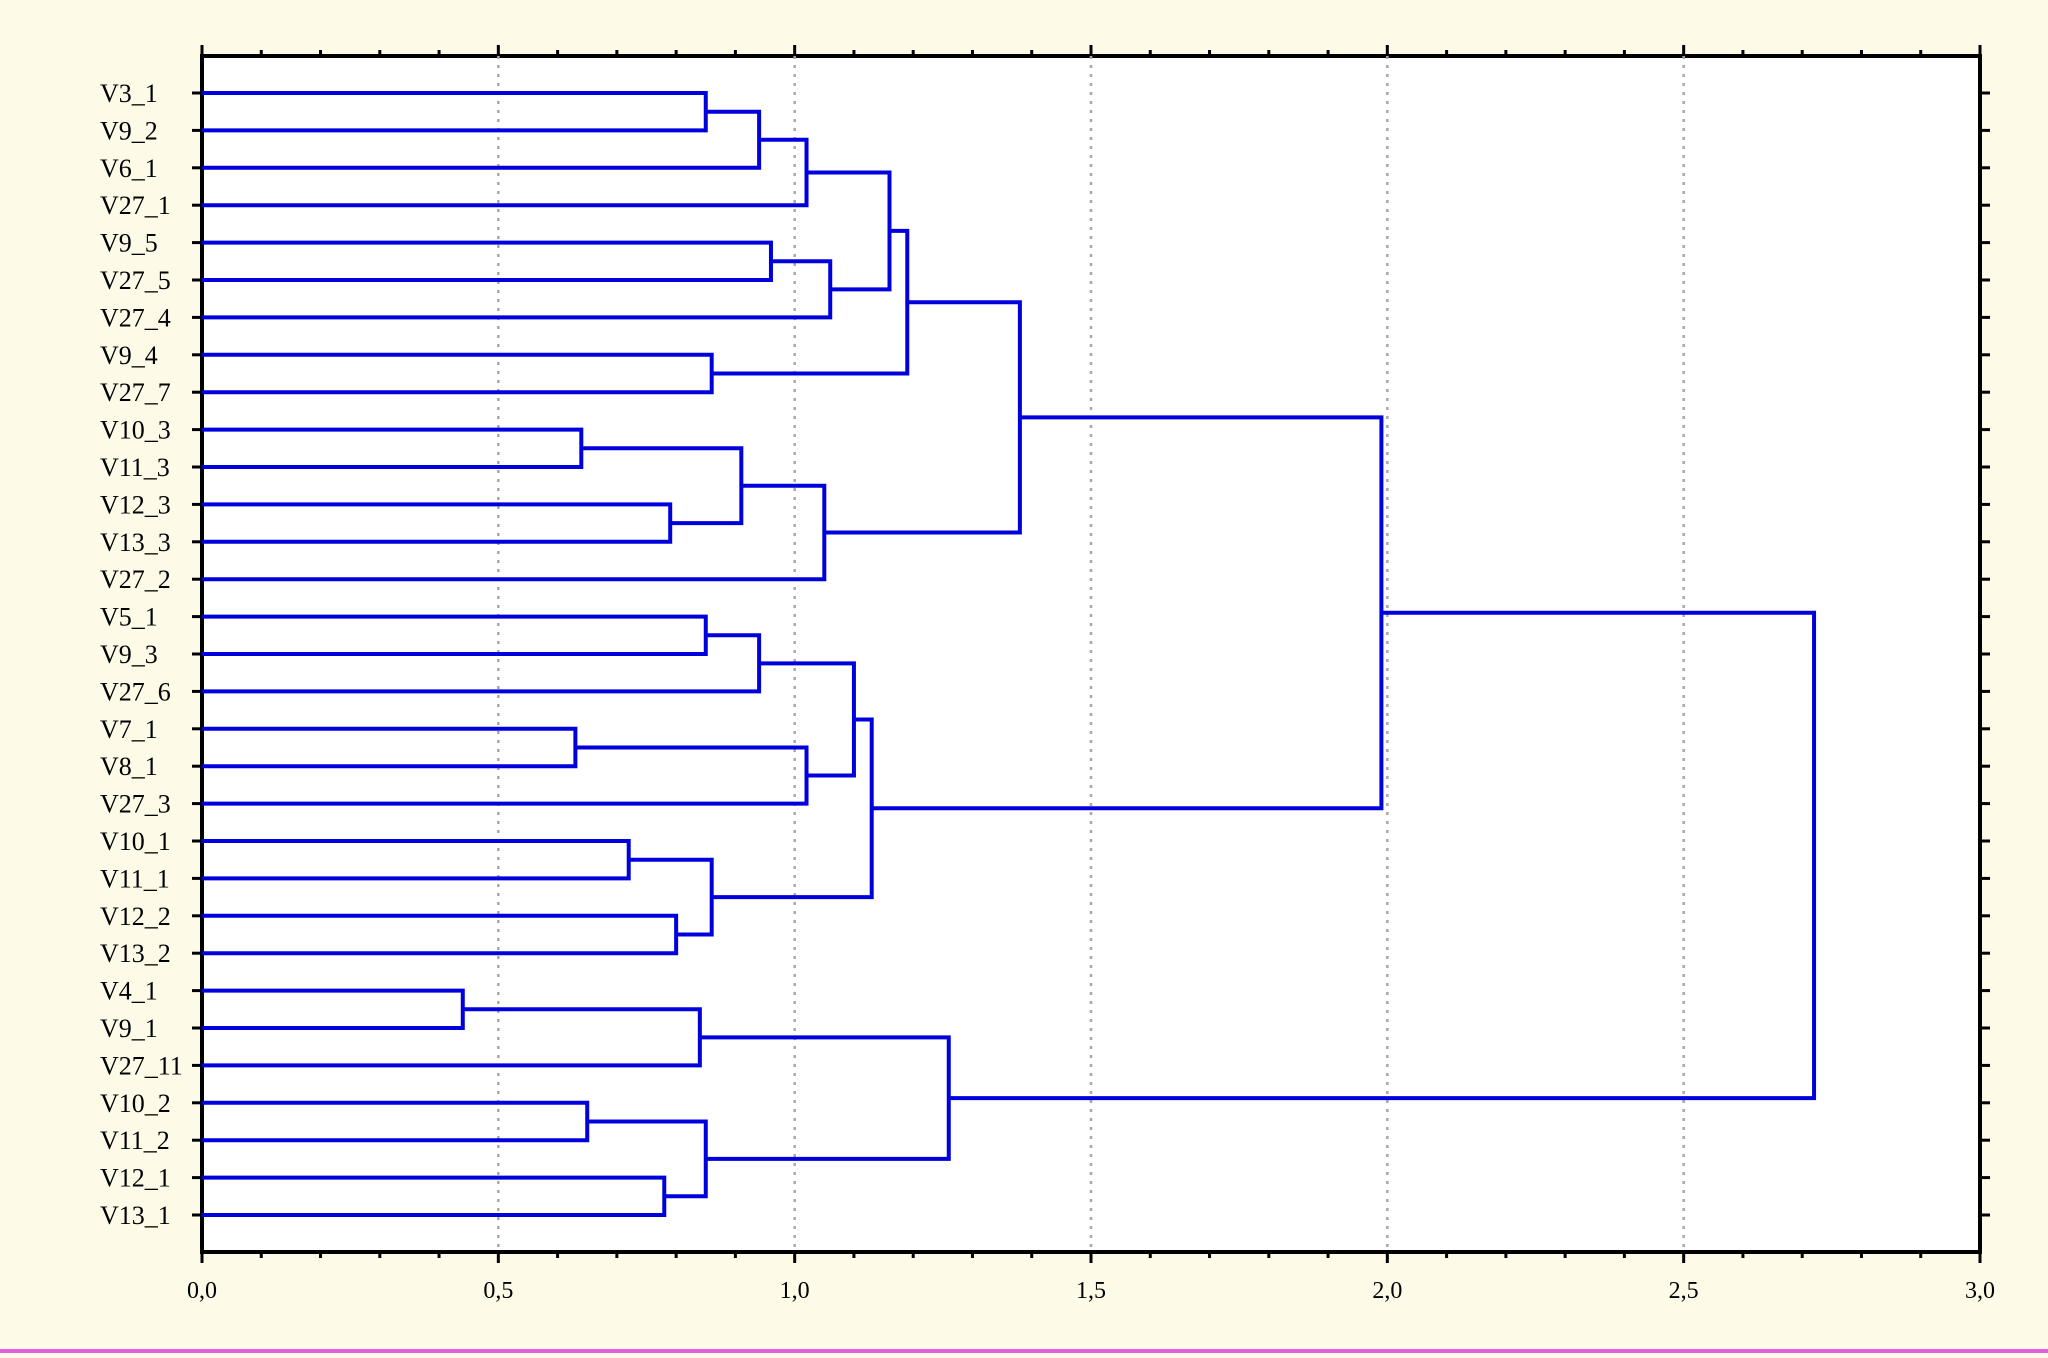  Describe the element at coordinates (1387, 1291) in the screenshot. I see `x-tick-label: 2,0` at that location.